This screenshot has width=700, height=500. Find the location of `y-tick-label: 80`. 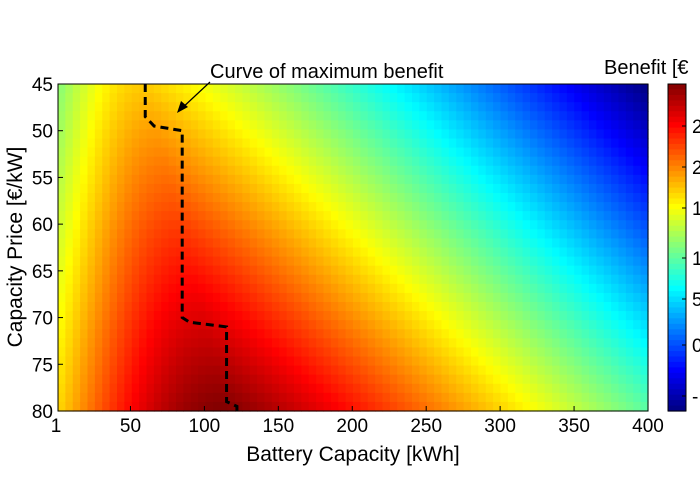

y-tick-label: 80 is located at coordinates (42, 412).